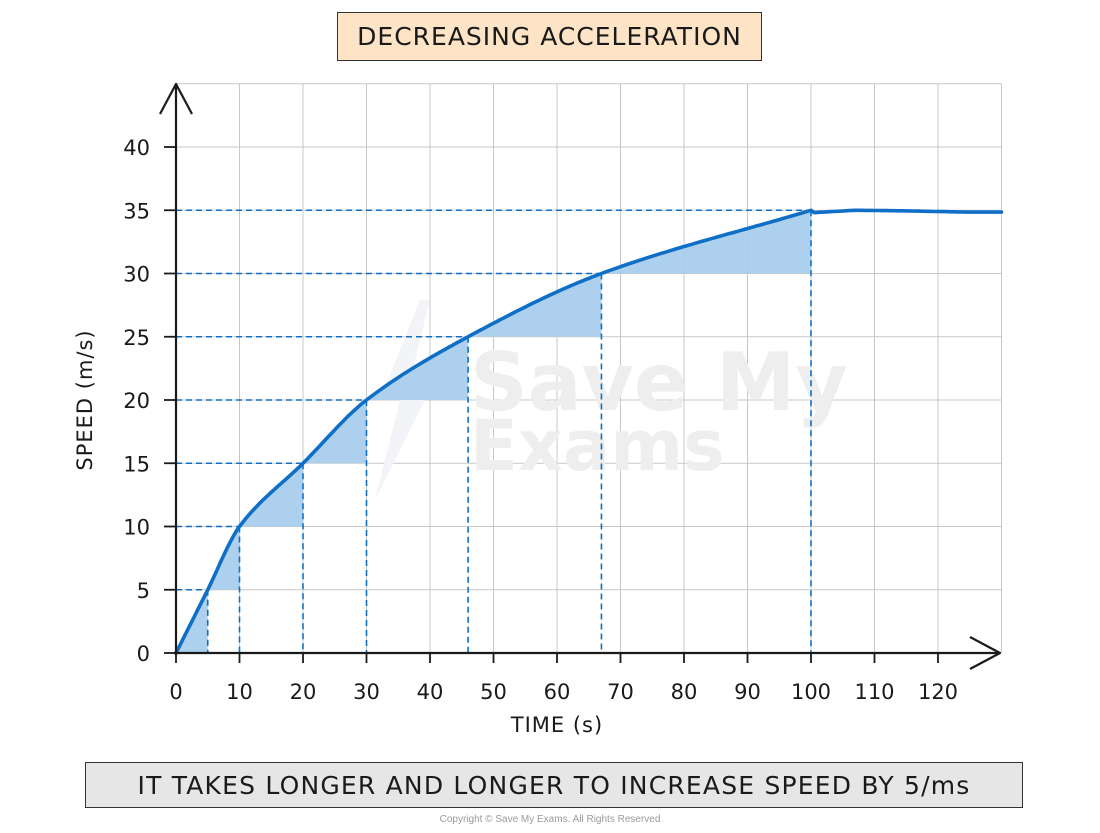 The image size is (1100, 833). I want to click on watermark-line2: Exams, so click(597, 446).